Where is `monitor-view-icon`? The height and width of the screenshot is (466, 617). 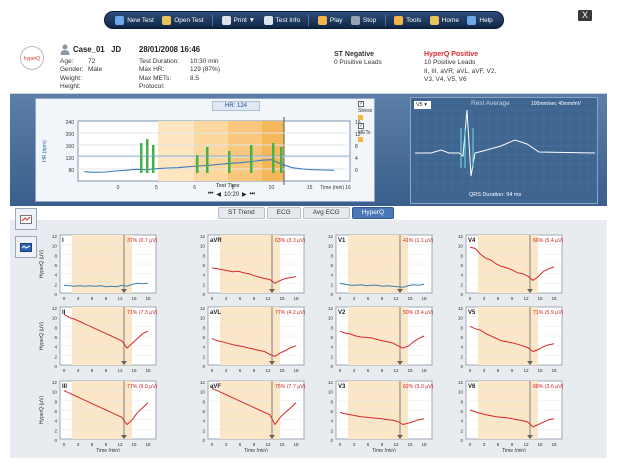 monitor-view-icon is located at coordinates (26, 247).